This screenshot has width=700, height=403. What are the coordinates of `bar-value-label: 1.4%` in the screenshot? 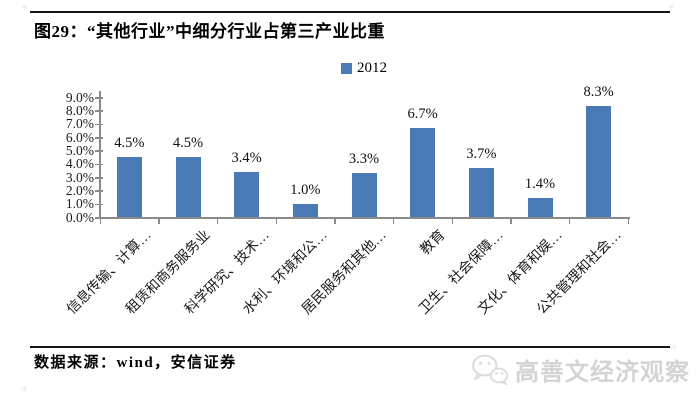 It's located at (540, 184).